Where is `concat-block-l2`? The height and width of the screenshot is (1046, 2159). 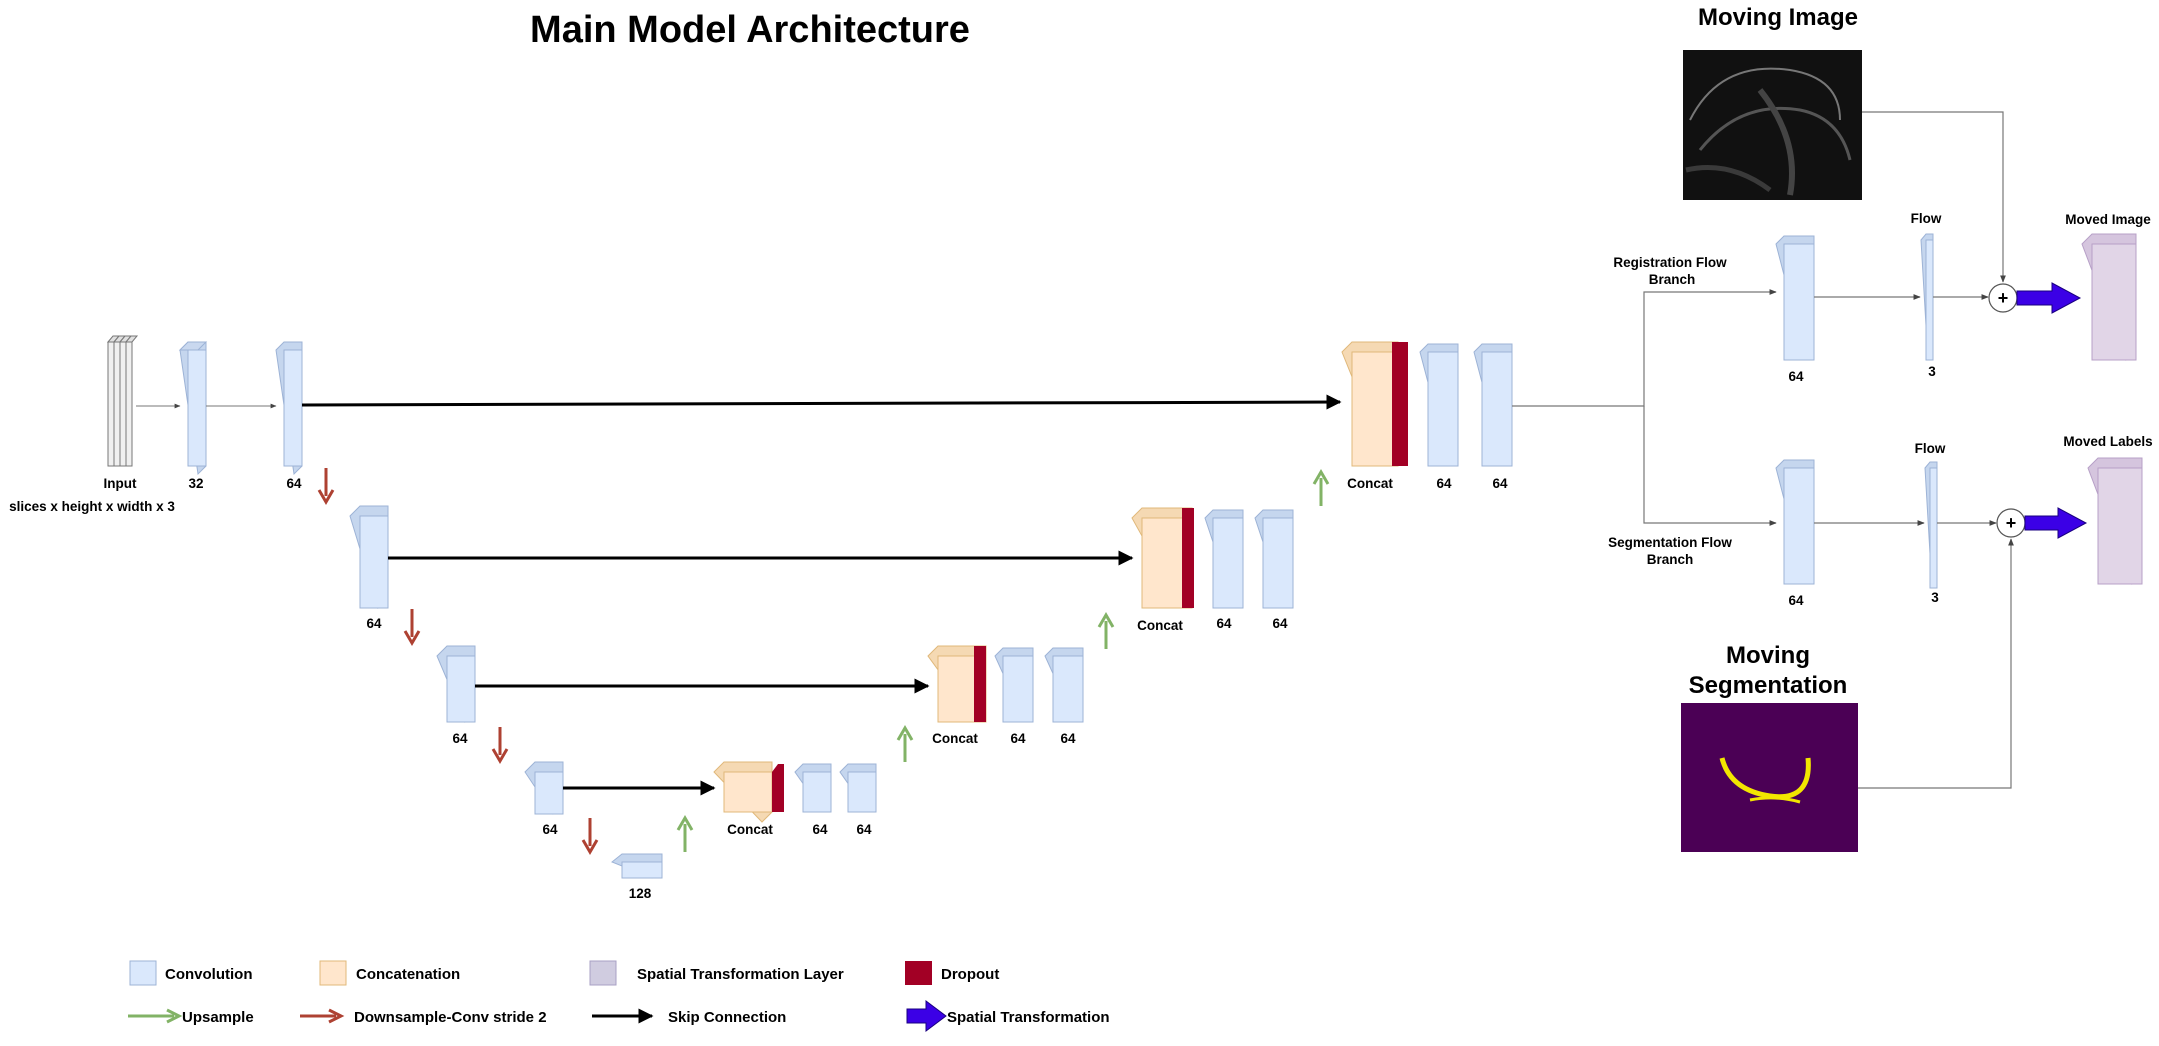
concat-block-l2 is located at coordinates (1162, 558).